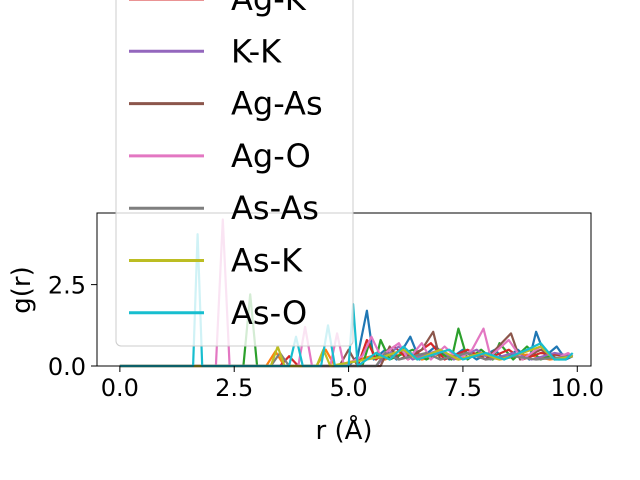  I want to click on legend-label-ag-as: Ag-As, so click(277, 104).